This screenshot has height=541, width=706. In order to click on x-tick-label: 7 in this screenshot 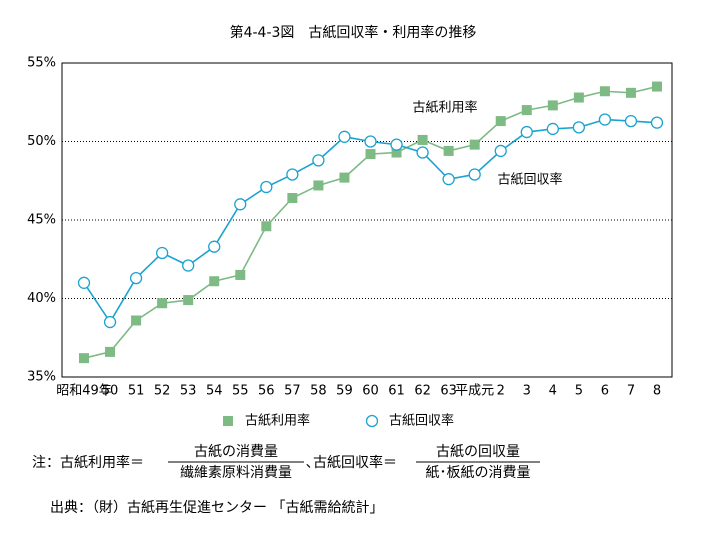, I will do `click(631, 391)`.